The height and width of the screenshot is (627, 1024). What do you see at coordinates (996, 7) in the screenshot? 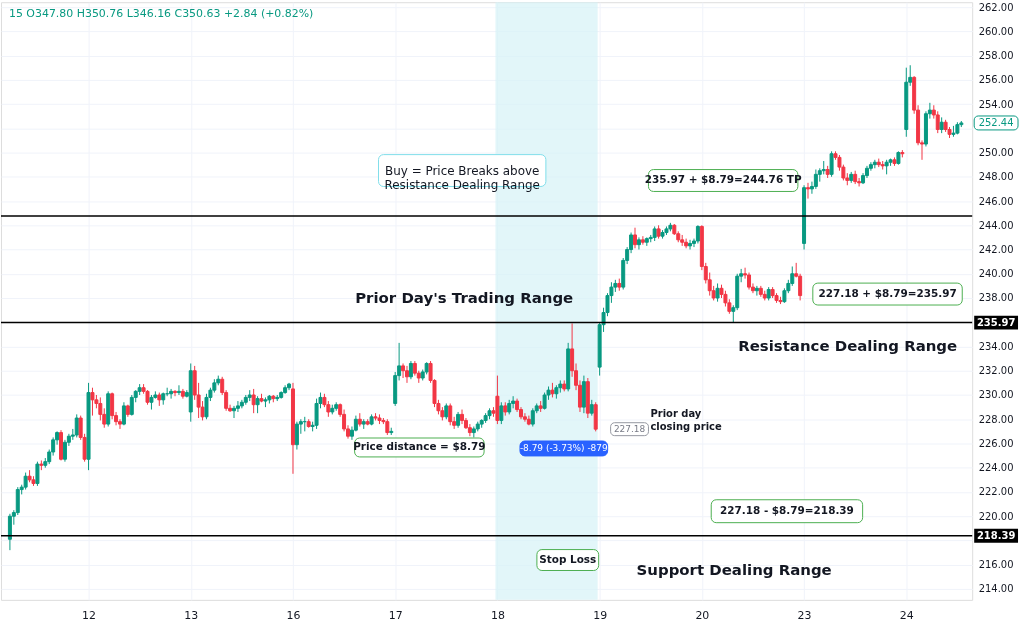
I see `y-tick-label: 262.00` at bounding box center [996, 7].